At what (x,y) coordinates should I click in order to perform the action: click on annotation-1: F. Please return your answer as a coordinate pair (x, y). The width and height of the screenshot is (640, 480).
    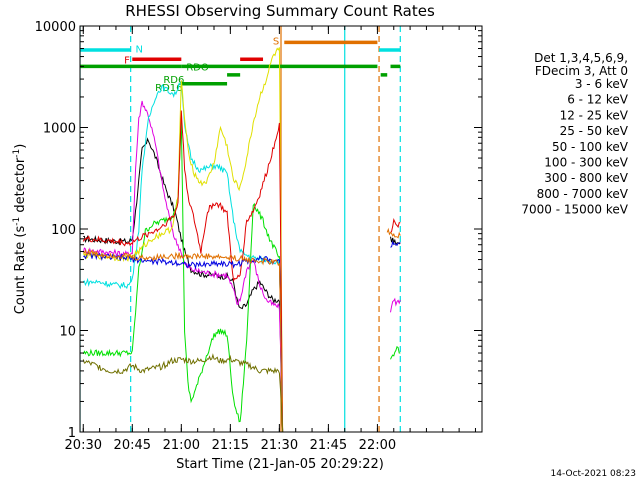
    Looking at the image, I should click on (127, 60).